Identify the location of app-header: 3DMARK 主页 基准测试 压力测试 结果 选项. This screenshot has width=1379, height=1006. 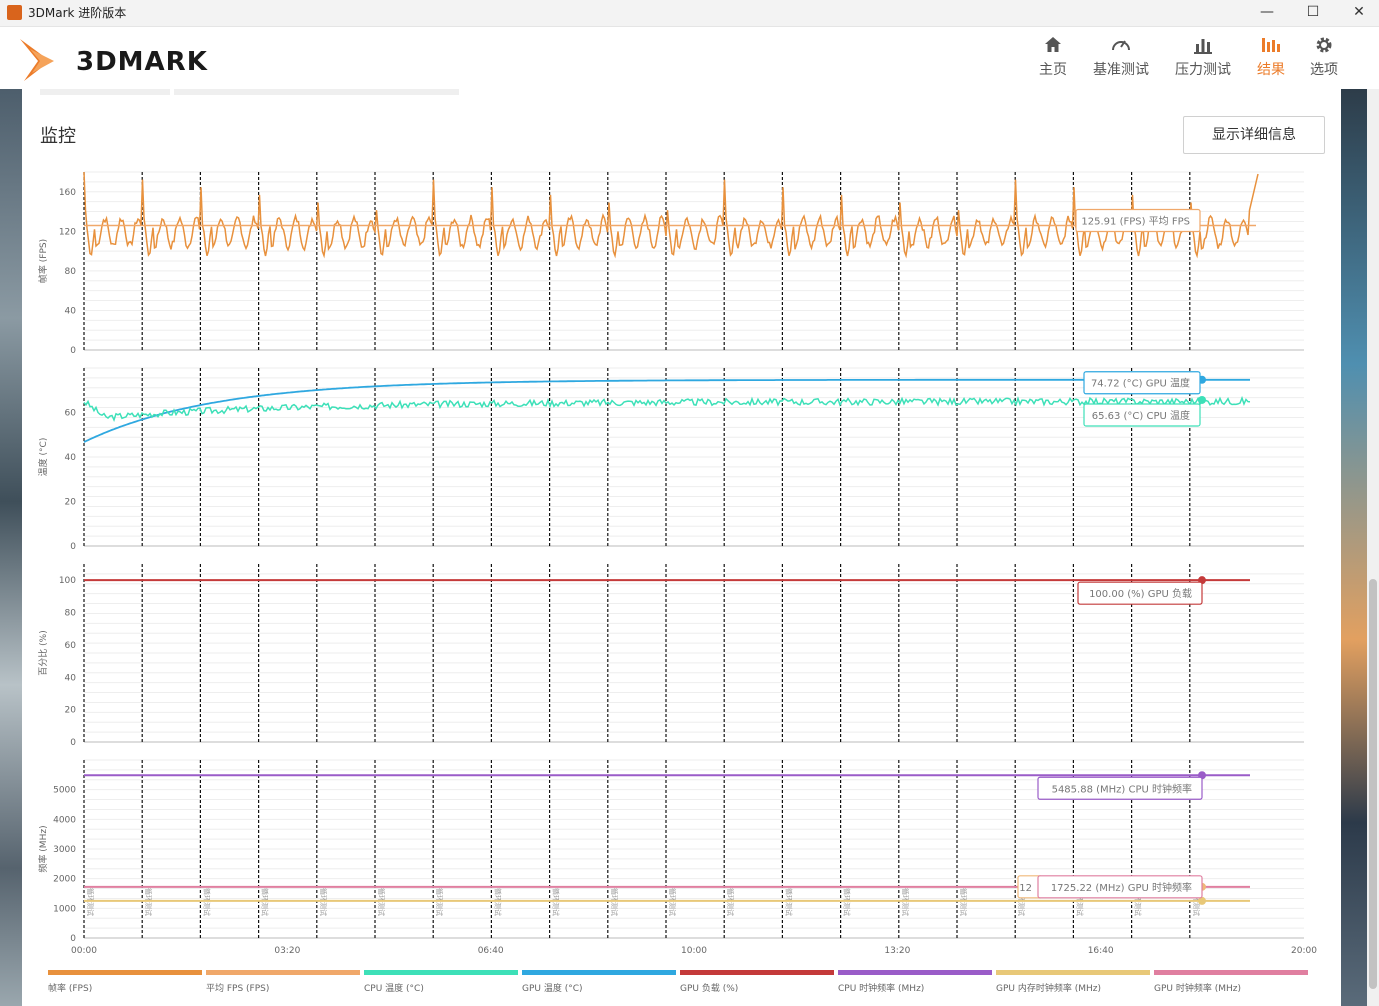
(689, 58).